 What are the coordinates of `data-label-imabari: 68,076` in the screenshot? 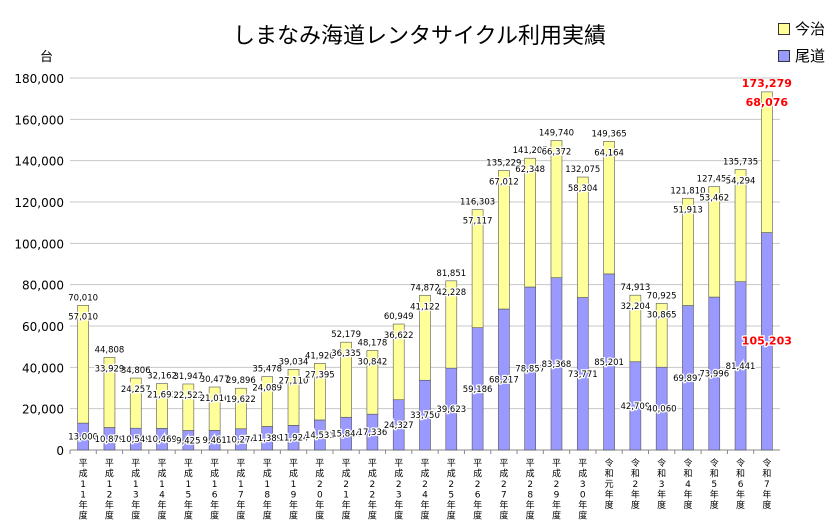 It's located at (767, 102).